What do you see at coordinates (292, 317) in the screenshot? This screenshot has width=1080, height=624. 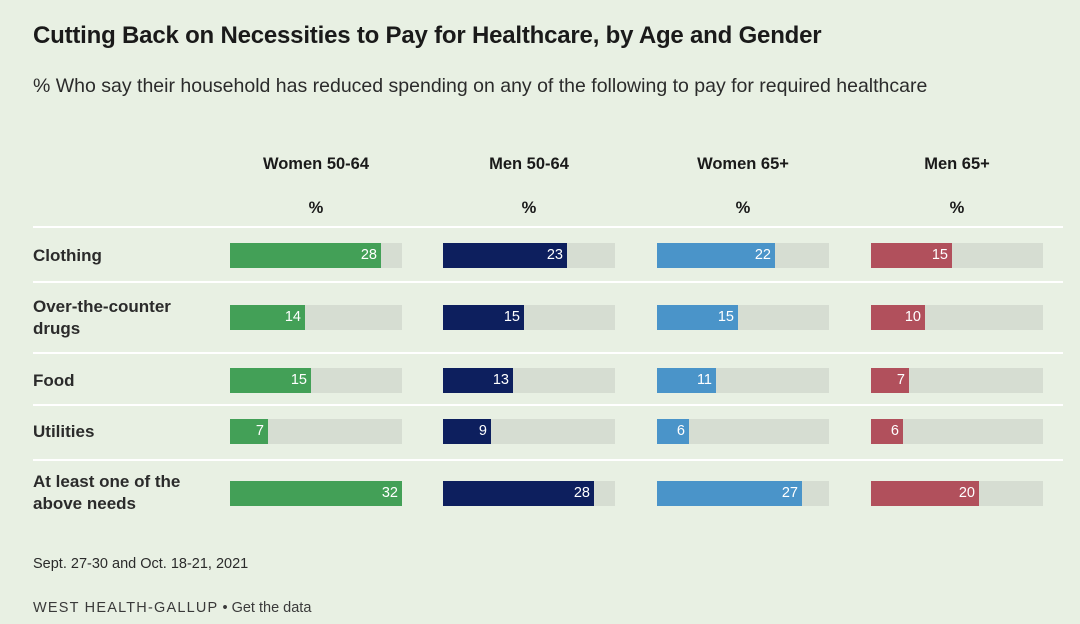 I see `bar-value-label: 14` at bounding box center [292, 317].